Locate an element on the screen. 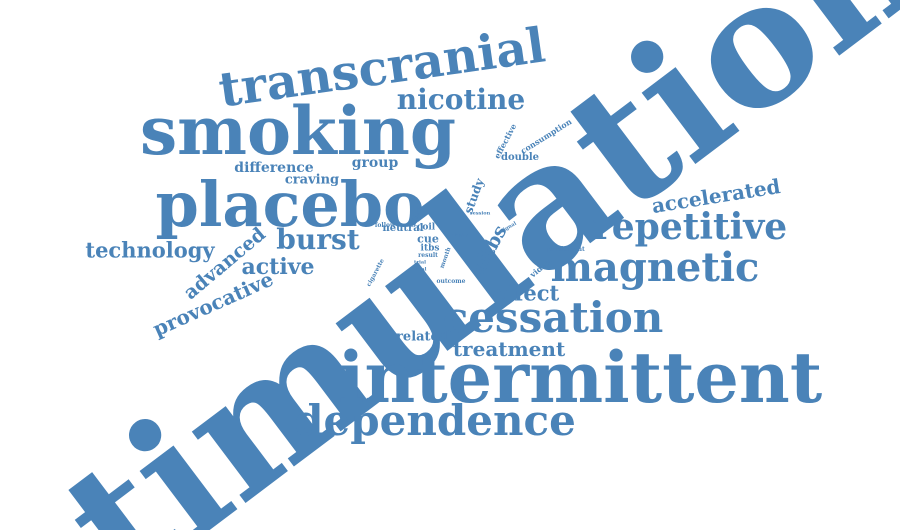 This screenshot has height=530, width=900. word-trial: trial is located at coordinates (420, 262).